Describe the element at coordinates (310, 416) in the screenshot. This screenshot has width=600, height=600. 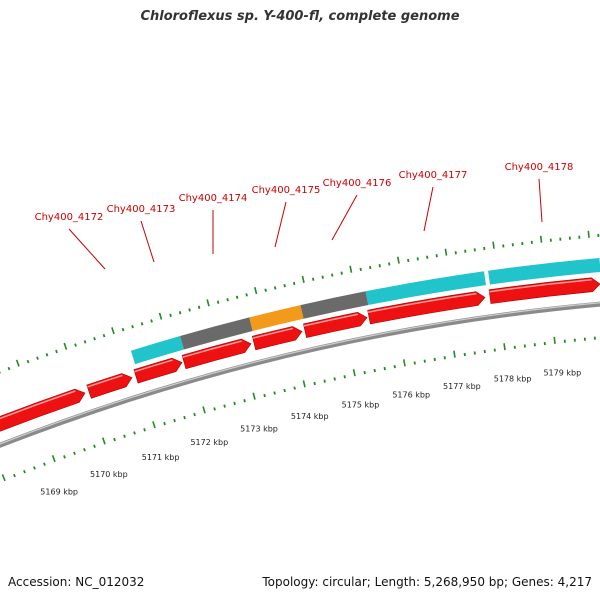
I see `scale-label: 5174 kbp` at that location.